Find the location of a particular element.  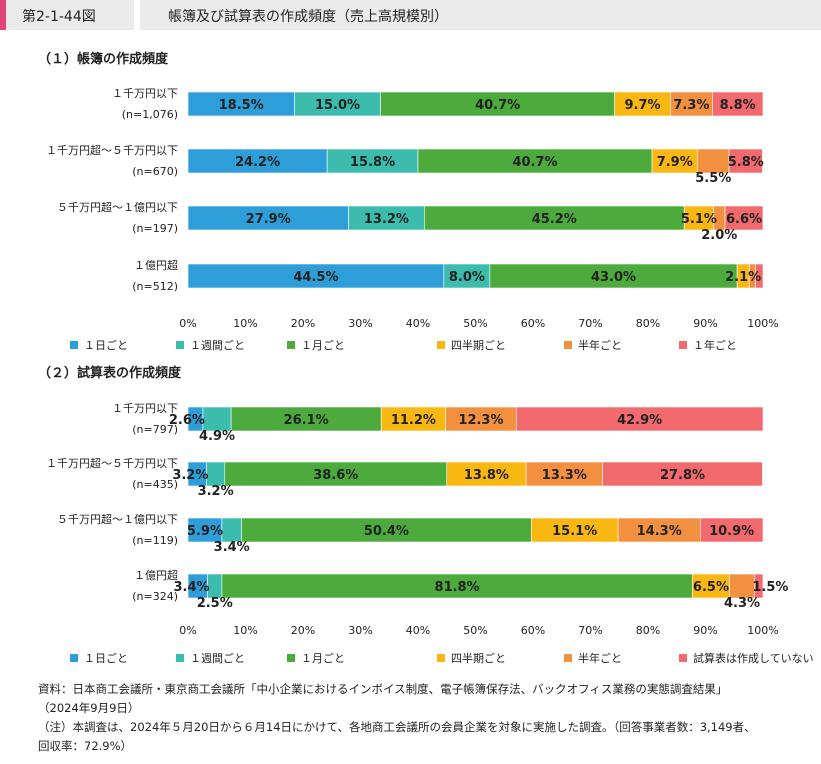

data-label: 6.5% is located at coordinates (711, 587).